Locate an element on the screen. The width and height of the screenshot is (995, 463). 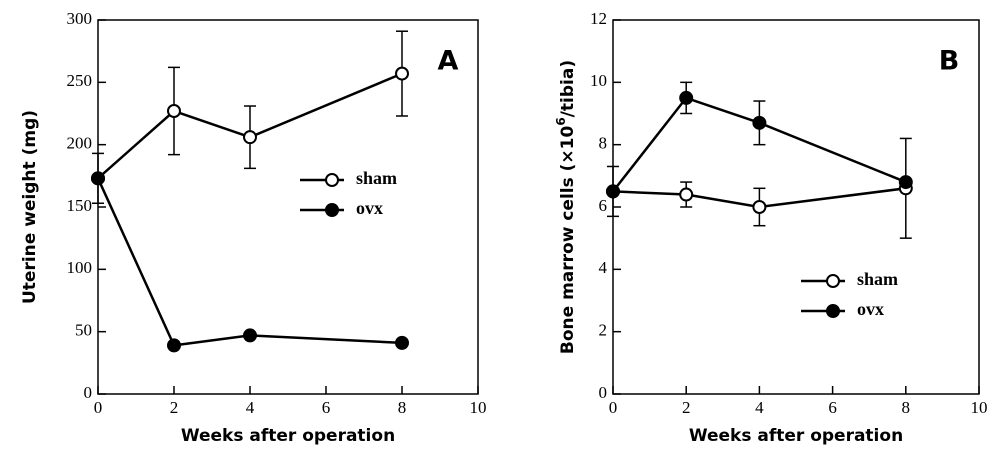
y-tick-label: 100 is located at coordinates (80, 267).